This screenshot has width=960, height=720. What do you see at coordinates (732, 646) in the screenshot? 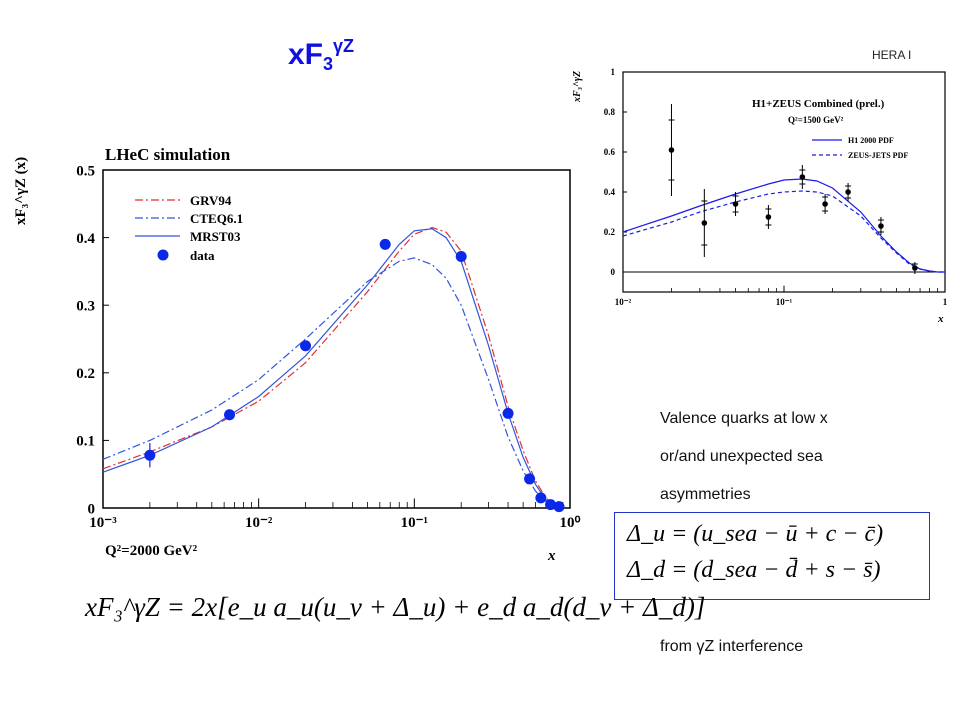
I see `footer-note: from γZ interference` at bounding box center [732, 646].